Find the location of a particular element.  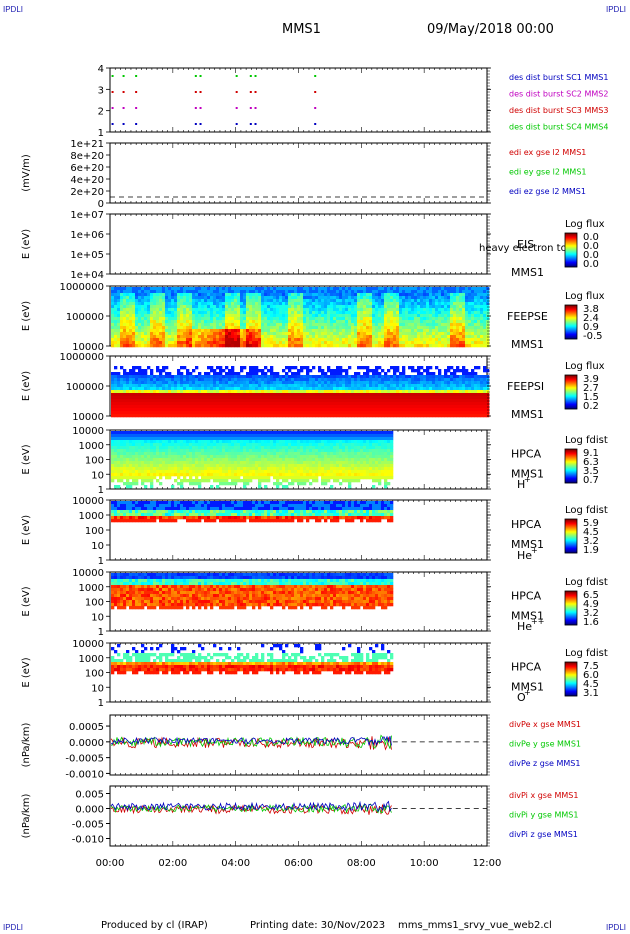

burst-mark is located at coordinates (195, 92).